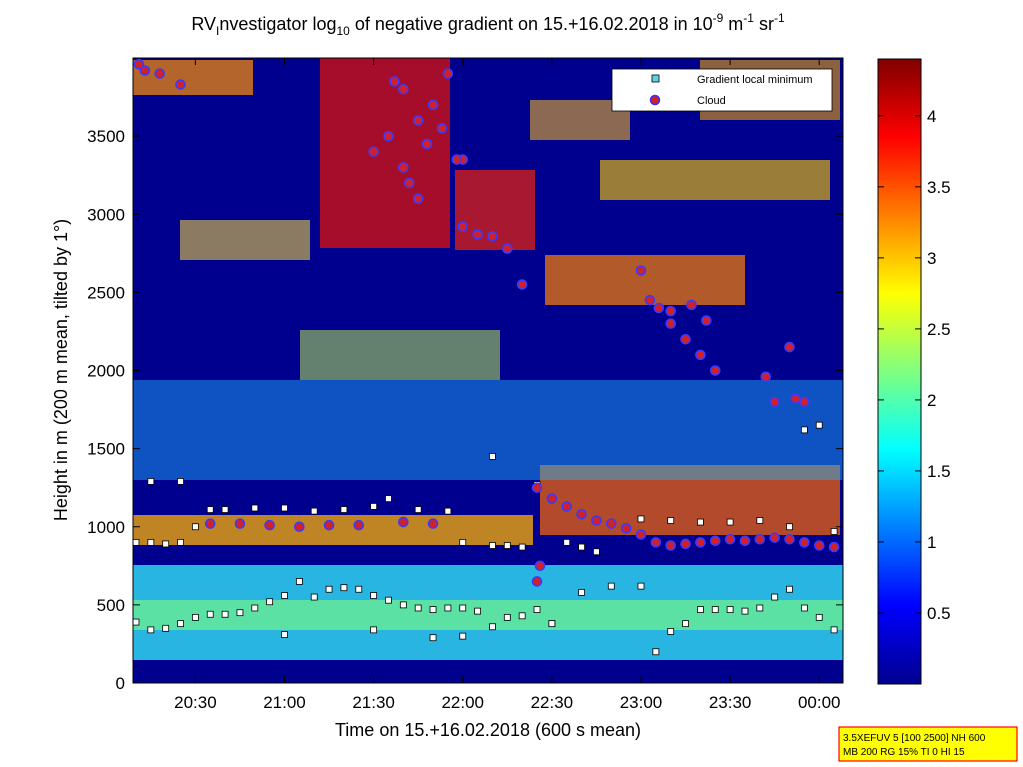 This screenshot has width=1023, height=767. I want to click on colorbar-tick-label: 3.5, so click(939, 187).